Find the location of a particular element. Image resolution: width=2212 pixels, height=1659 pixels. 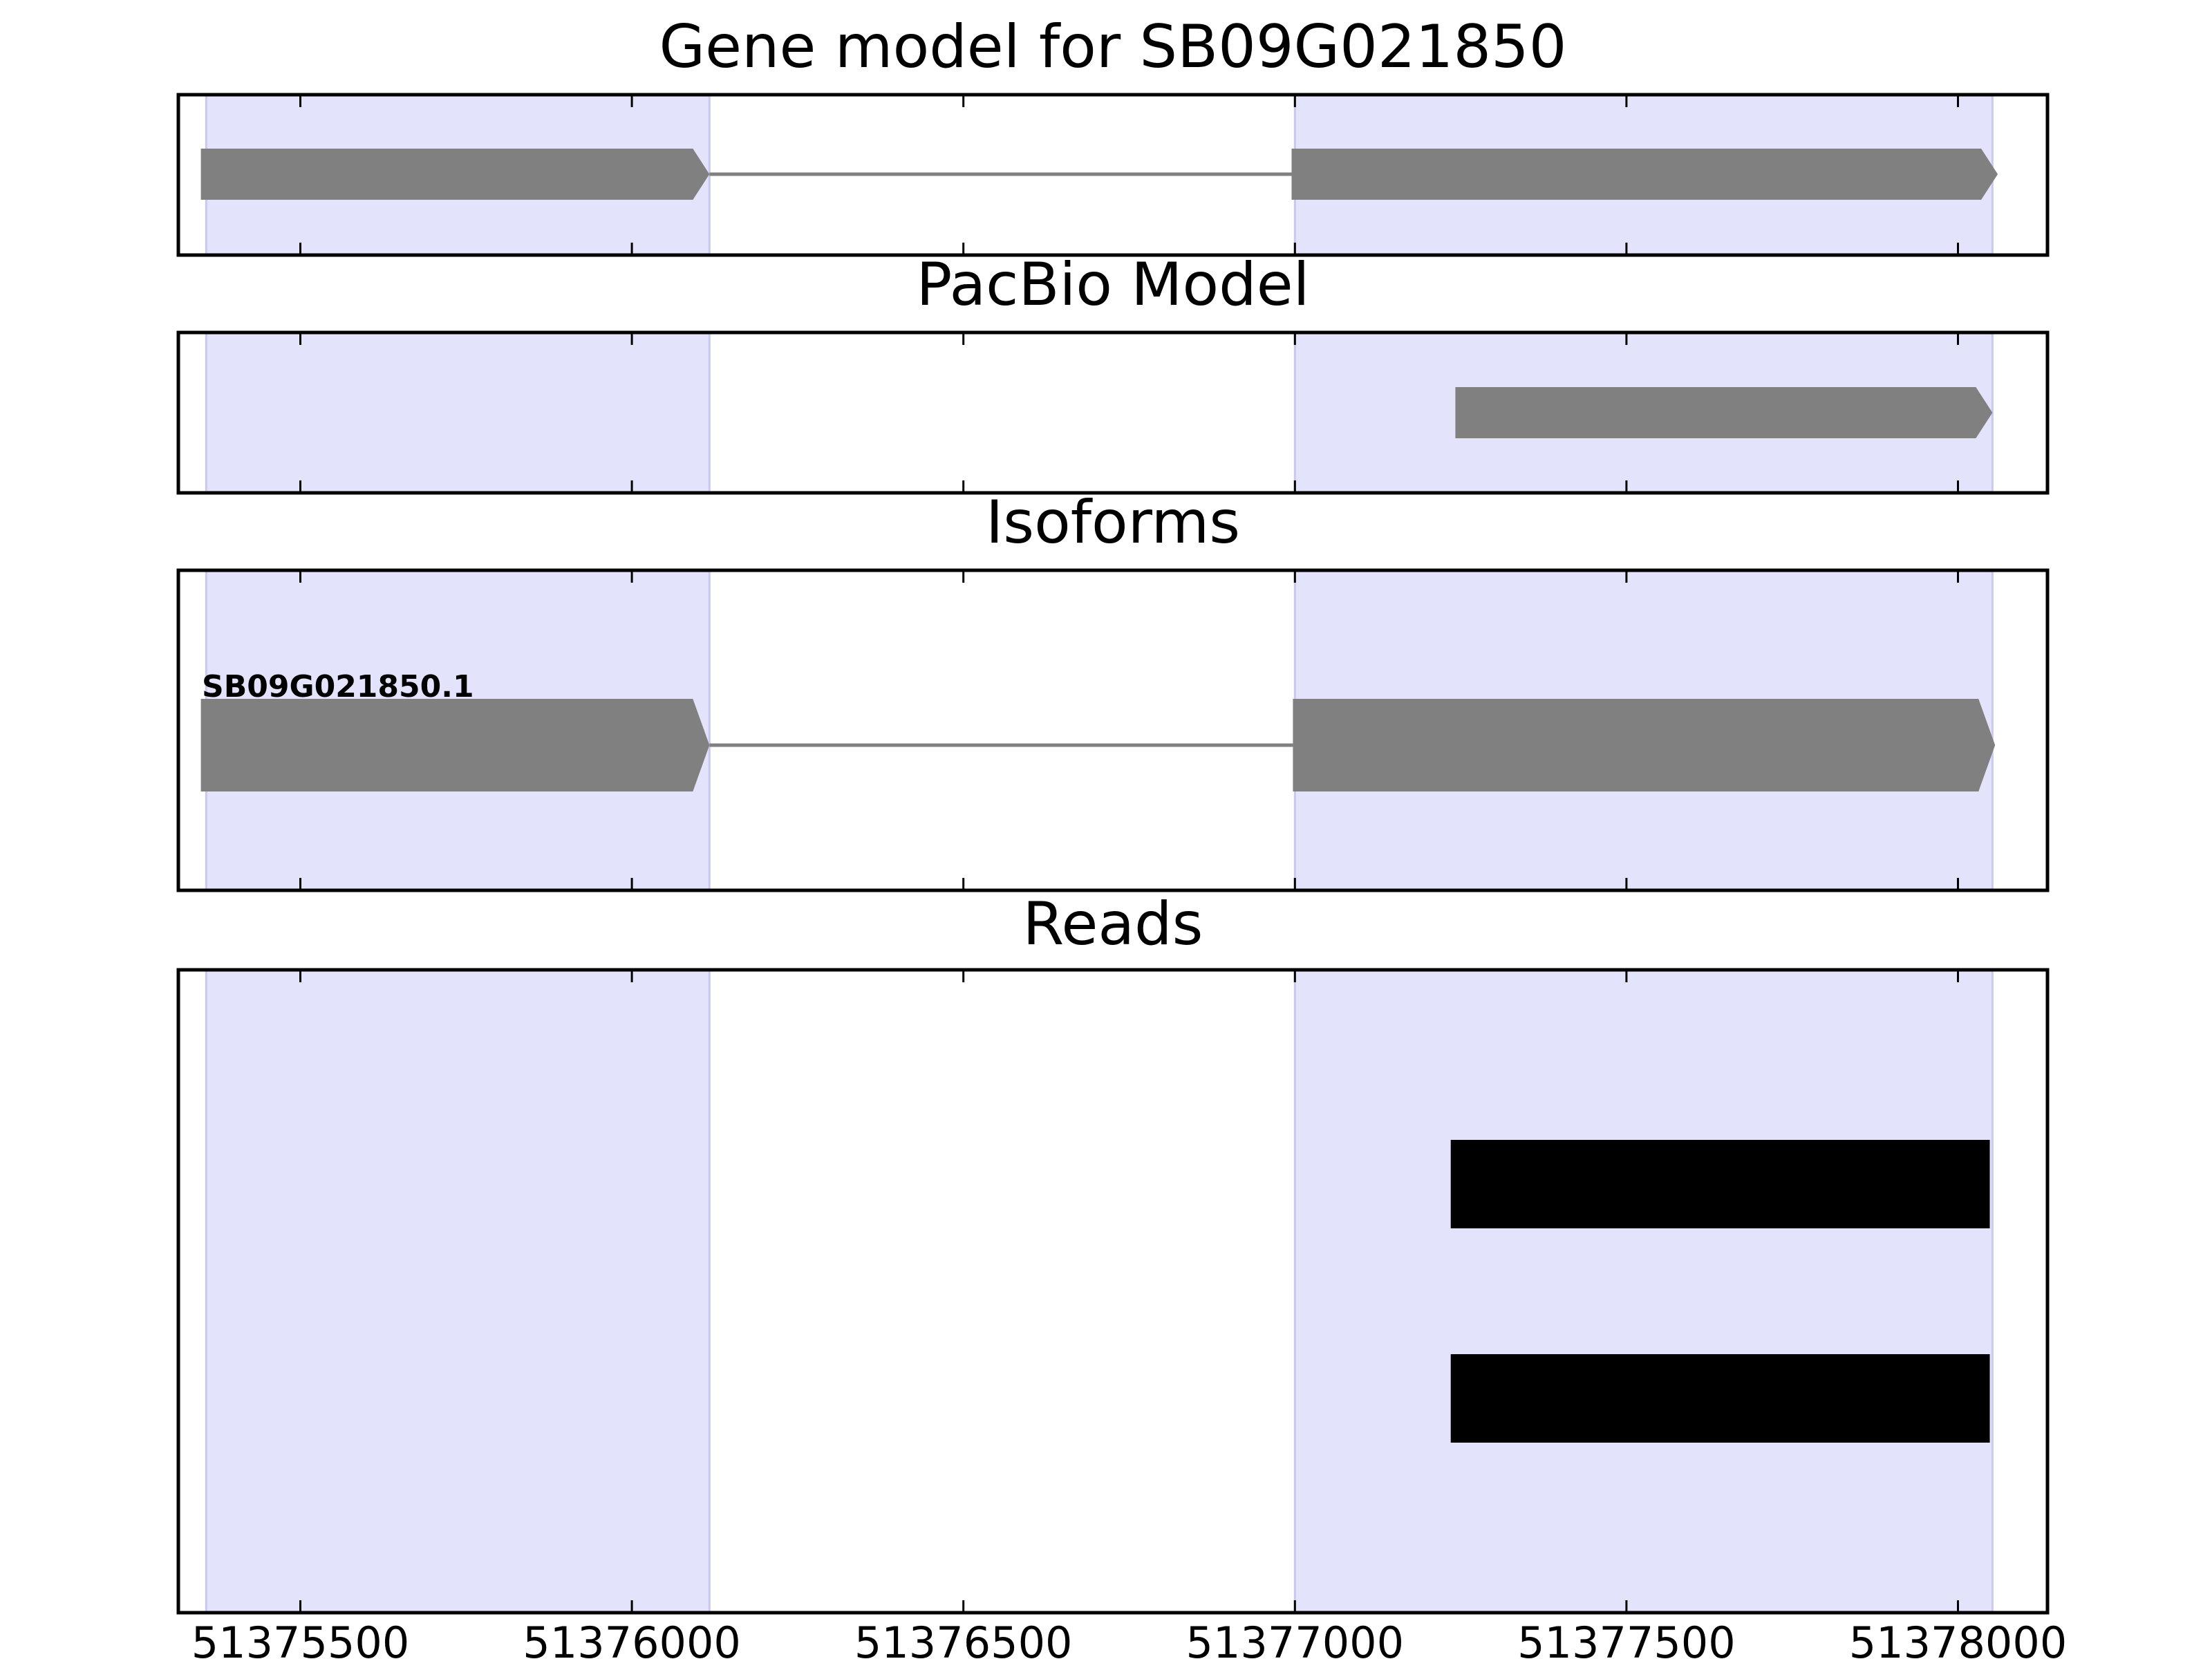

x-tick-label: 51376500 is located at coordinates (964, 1638).